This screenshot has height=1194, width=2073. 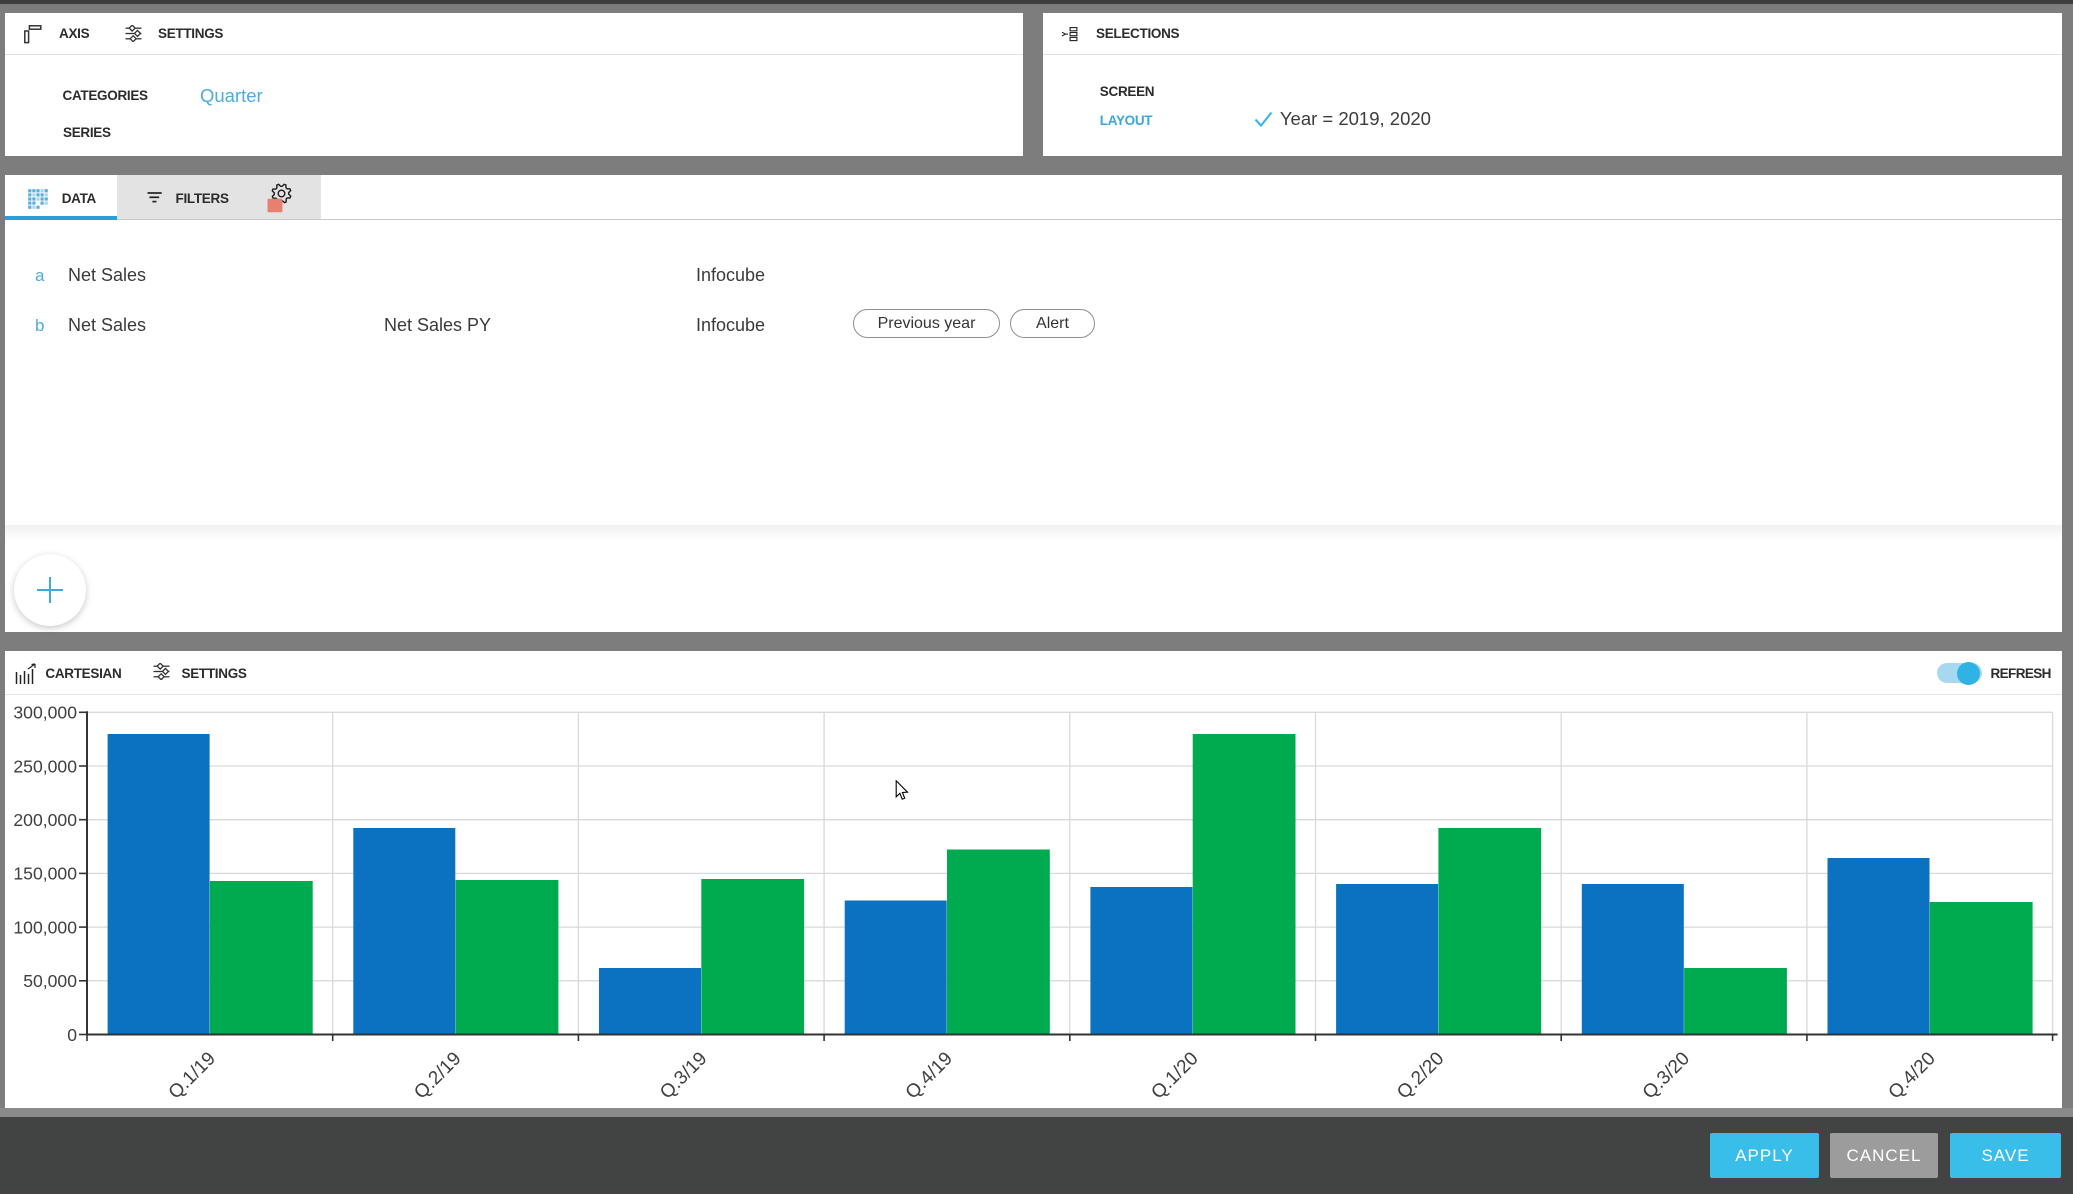 I want to click on svg-text: 250,000, so click(x=45, y=766).